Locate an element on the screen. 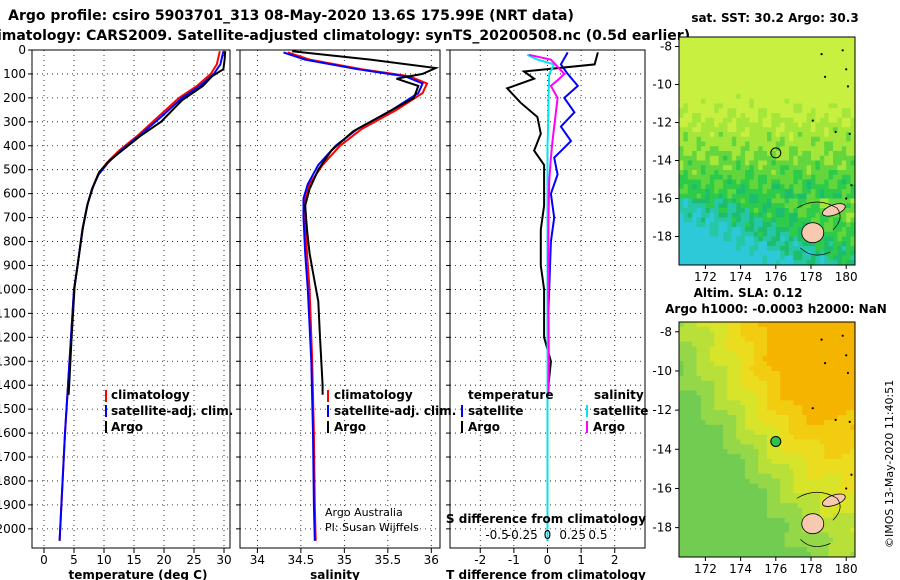  y-tick-label: 500 is located at coordinates (14, 170).